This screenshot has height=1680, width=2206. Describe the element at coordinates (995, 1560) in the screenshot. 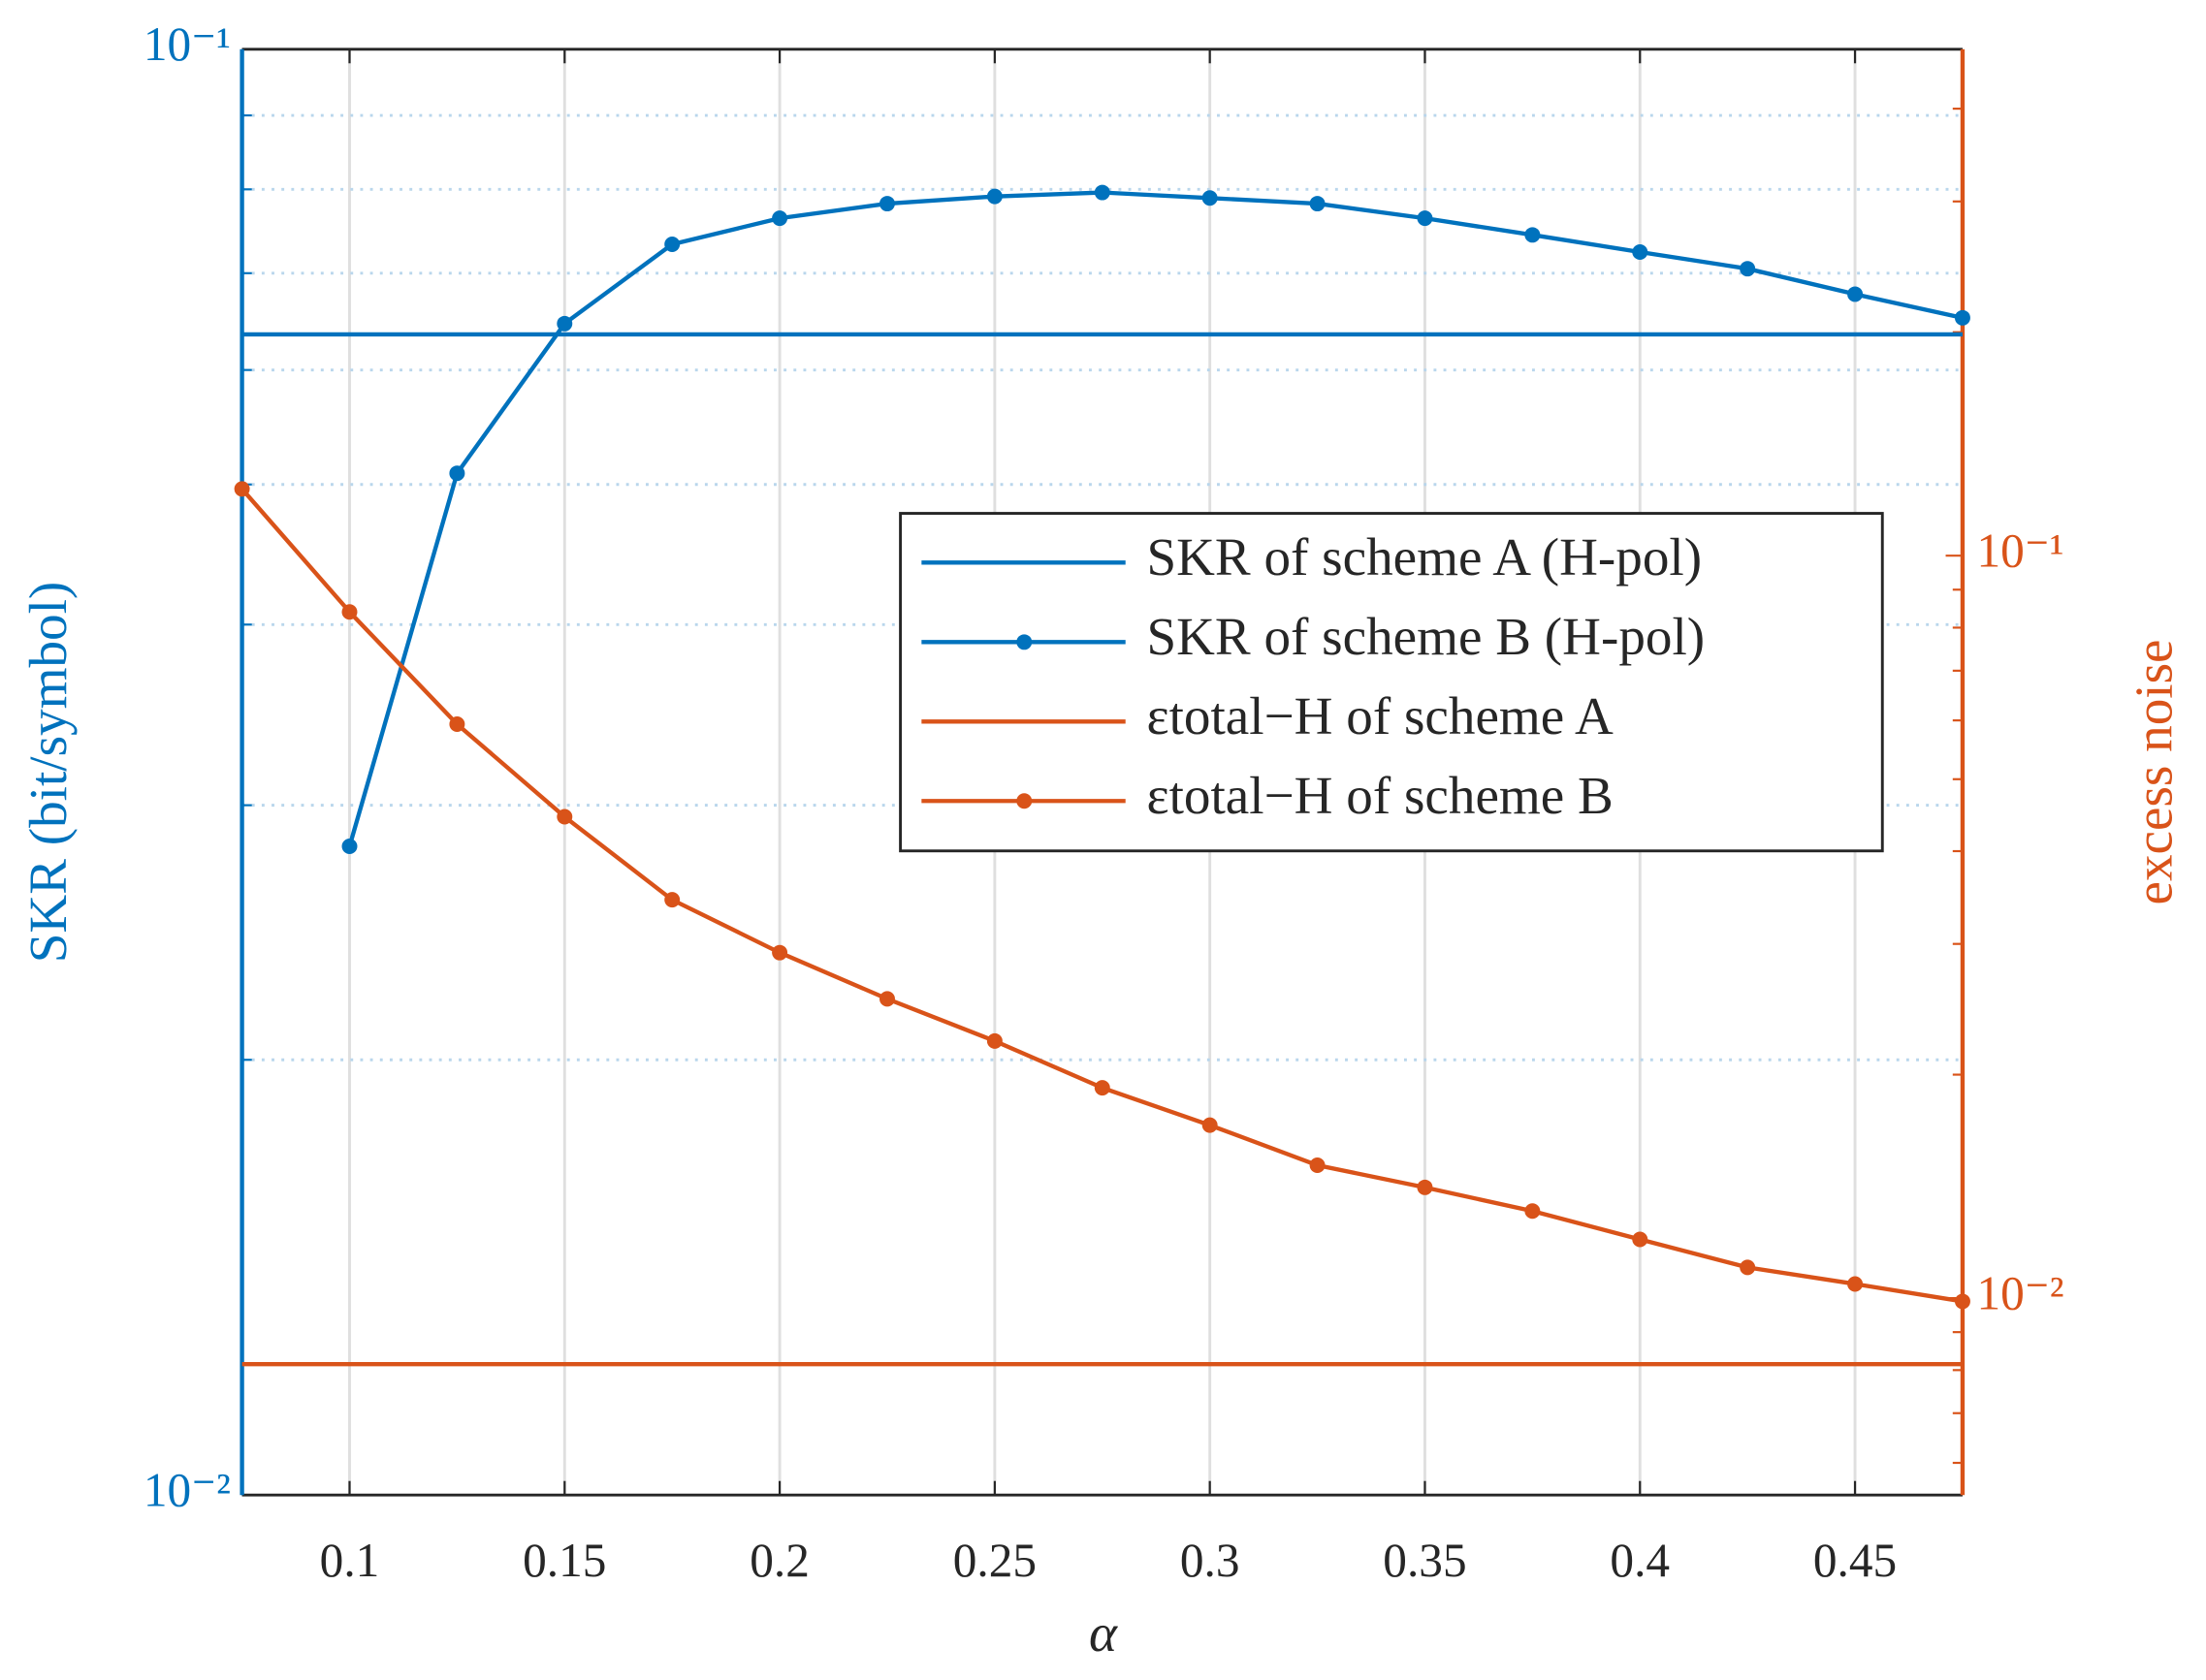

I see `x-tick-label: 0.25` at that location.